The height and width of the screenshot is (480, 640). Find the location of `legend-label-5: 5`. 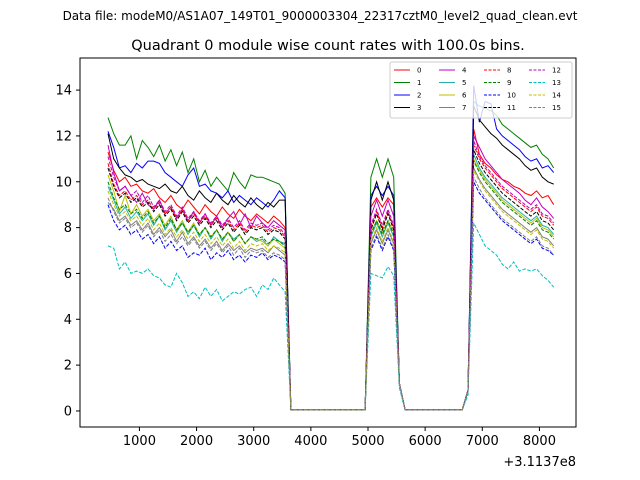

legend-label-5: 5 is located at coordinates (464, 83).